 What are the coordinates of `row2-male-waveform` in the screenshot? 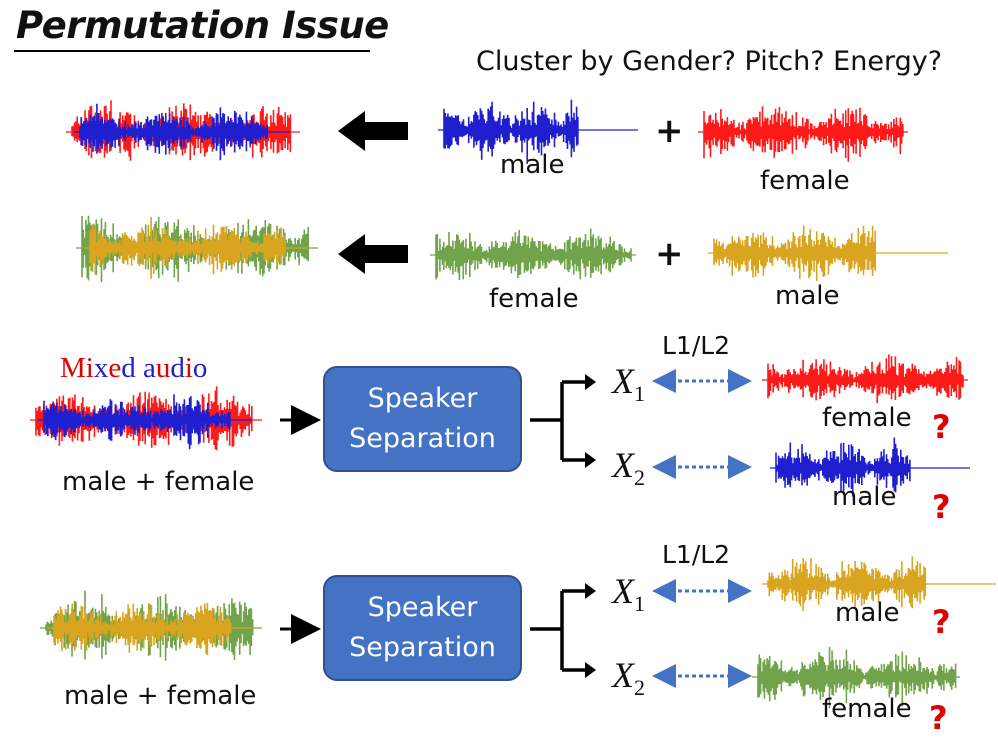 It's located at (828, 253).